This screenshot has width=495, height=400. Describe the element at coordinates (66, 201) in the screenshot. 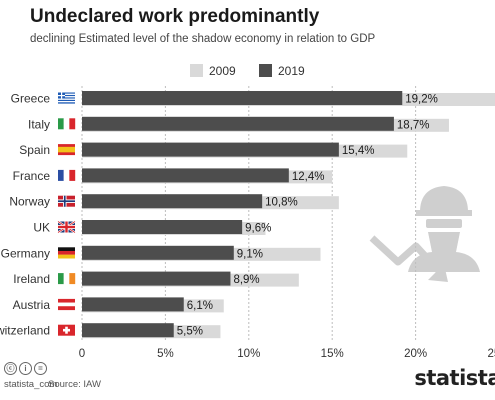

I see `flag-norway-icon` at that location.